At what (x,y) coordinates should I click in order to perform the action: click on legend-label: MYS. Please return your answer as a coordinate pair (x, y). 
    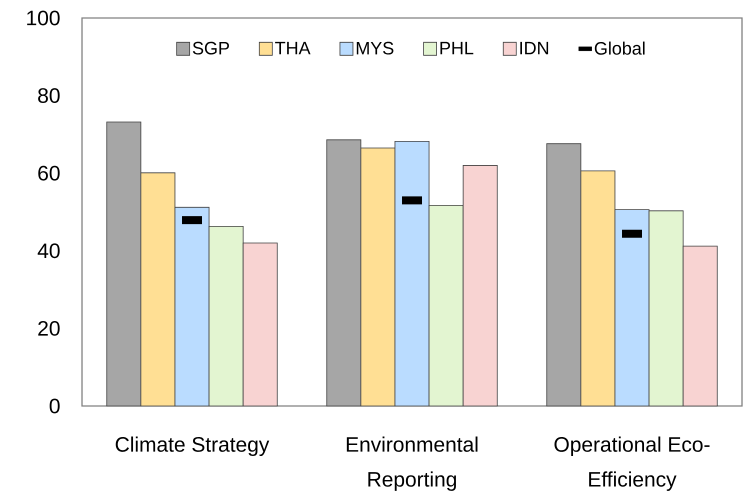
    Looking at the image, I should click on (375, 48).